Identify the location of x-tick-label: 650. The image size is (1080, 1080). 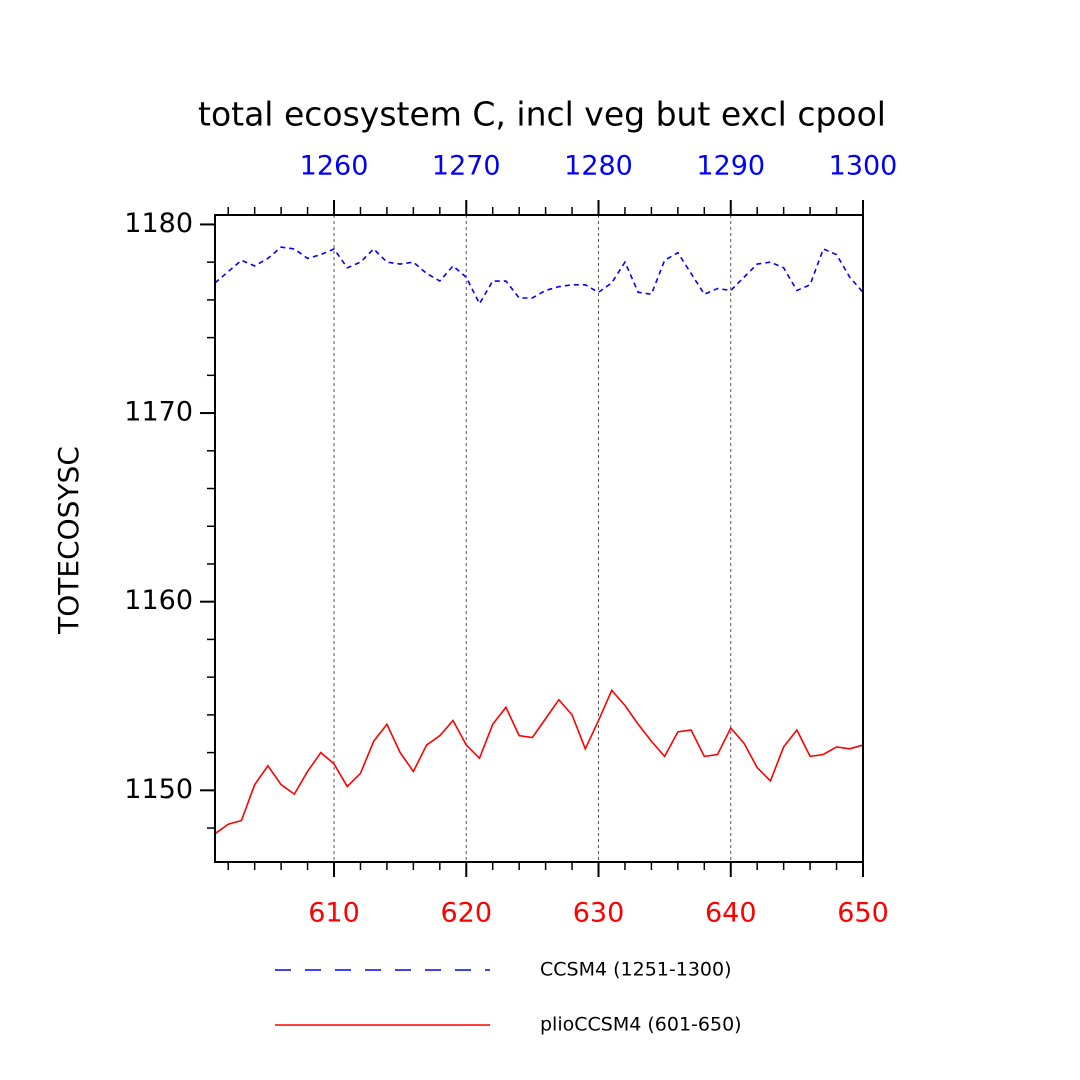
(863, 913).